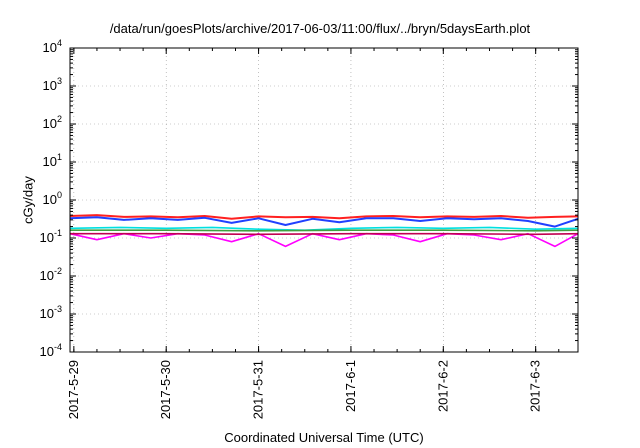 This screenshot has height=448, width=640. I want to click on series-lines, so click(324, 231).